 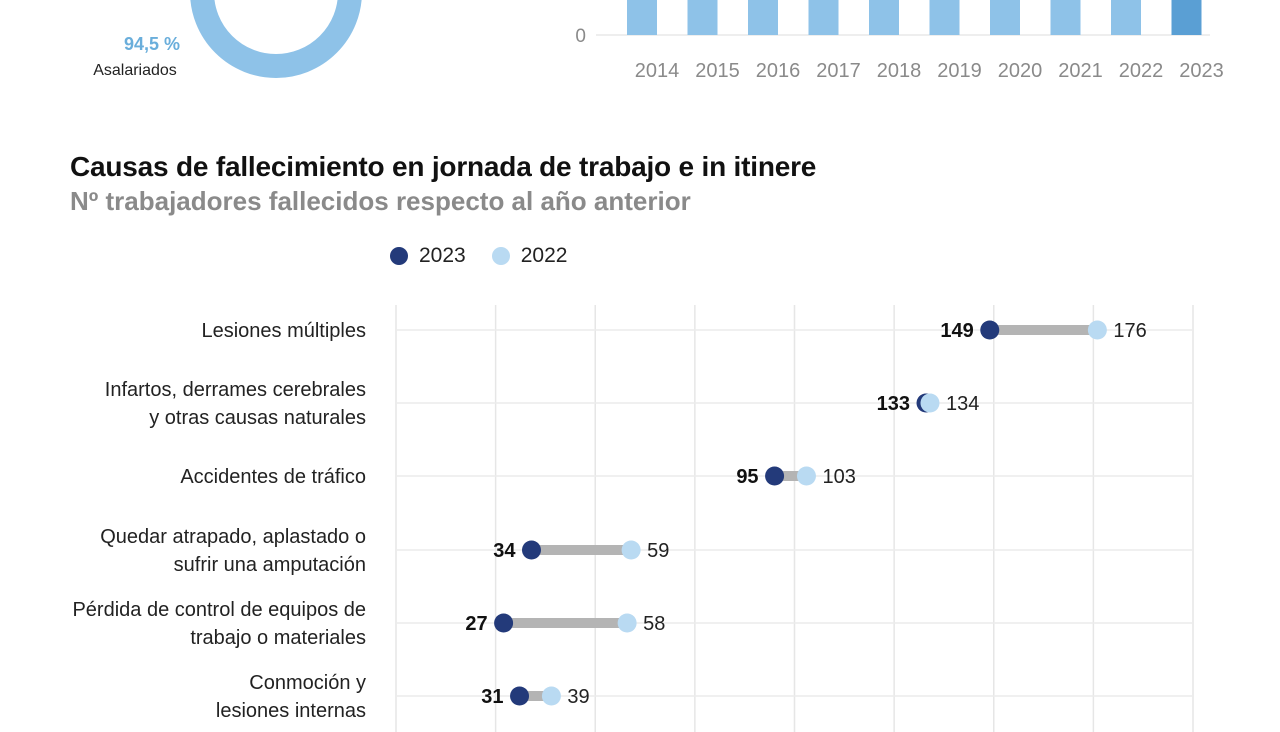 What do you see at coordinates (838, 477) in the screenshot?
I see `value-label-2022: 103` at bounding box center [838, 477].